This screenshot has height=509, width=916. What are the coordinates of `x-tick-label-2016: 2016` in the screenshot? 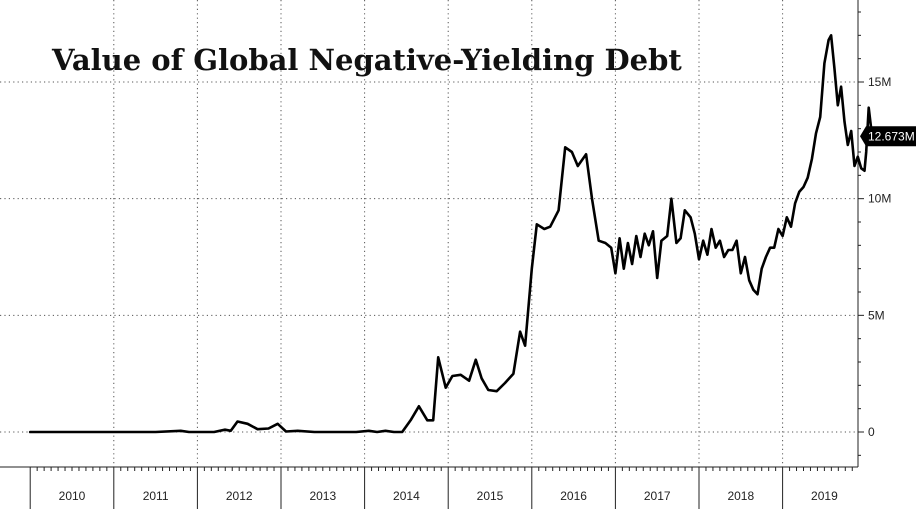 It's located at (573, 496).